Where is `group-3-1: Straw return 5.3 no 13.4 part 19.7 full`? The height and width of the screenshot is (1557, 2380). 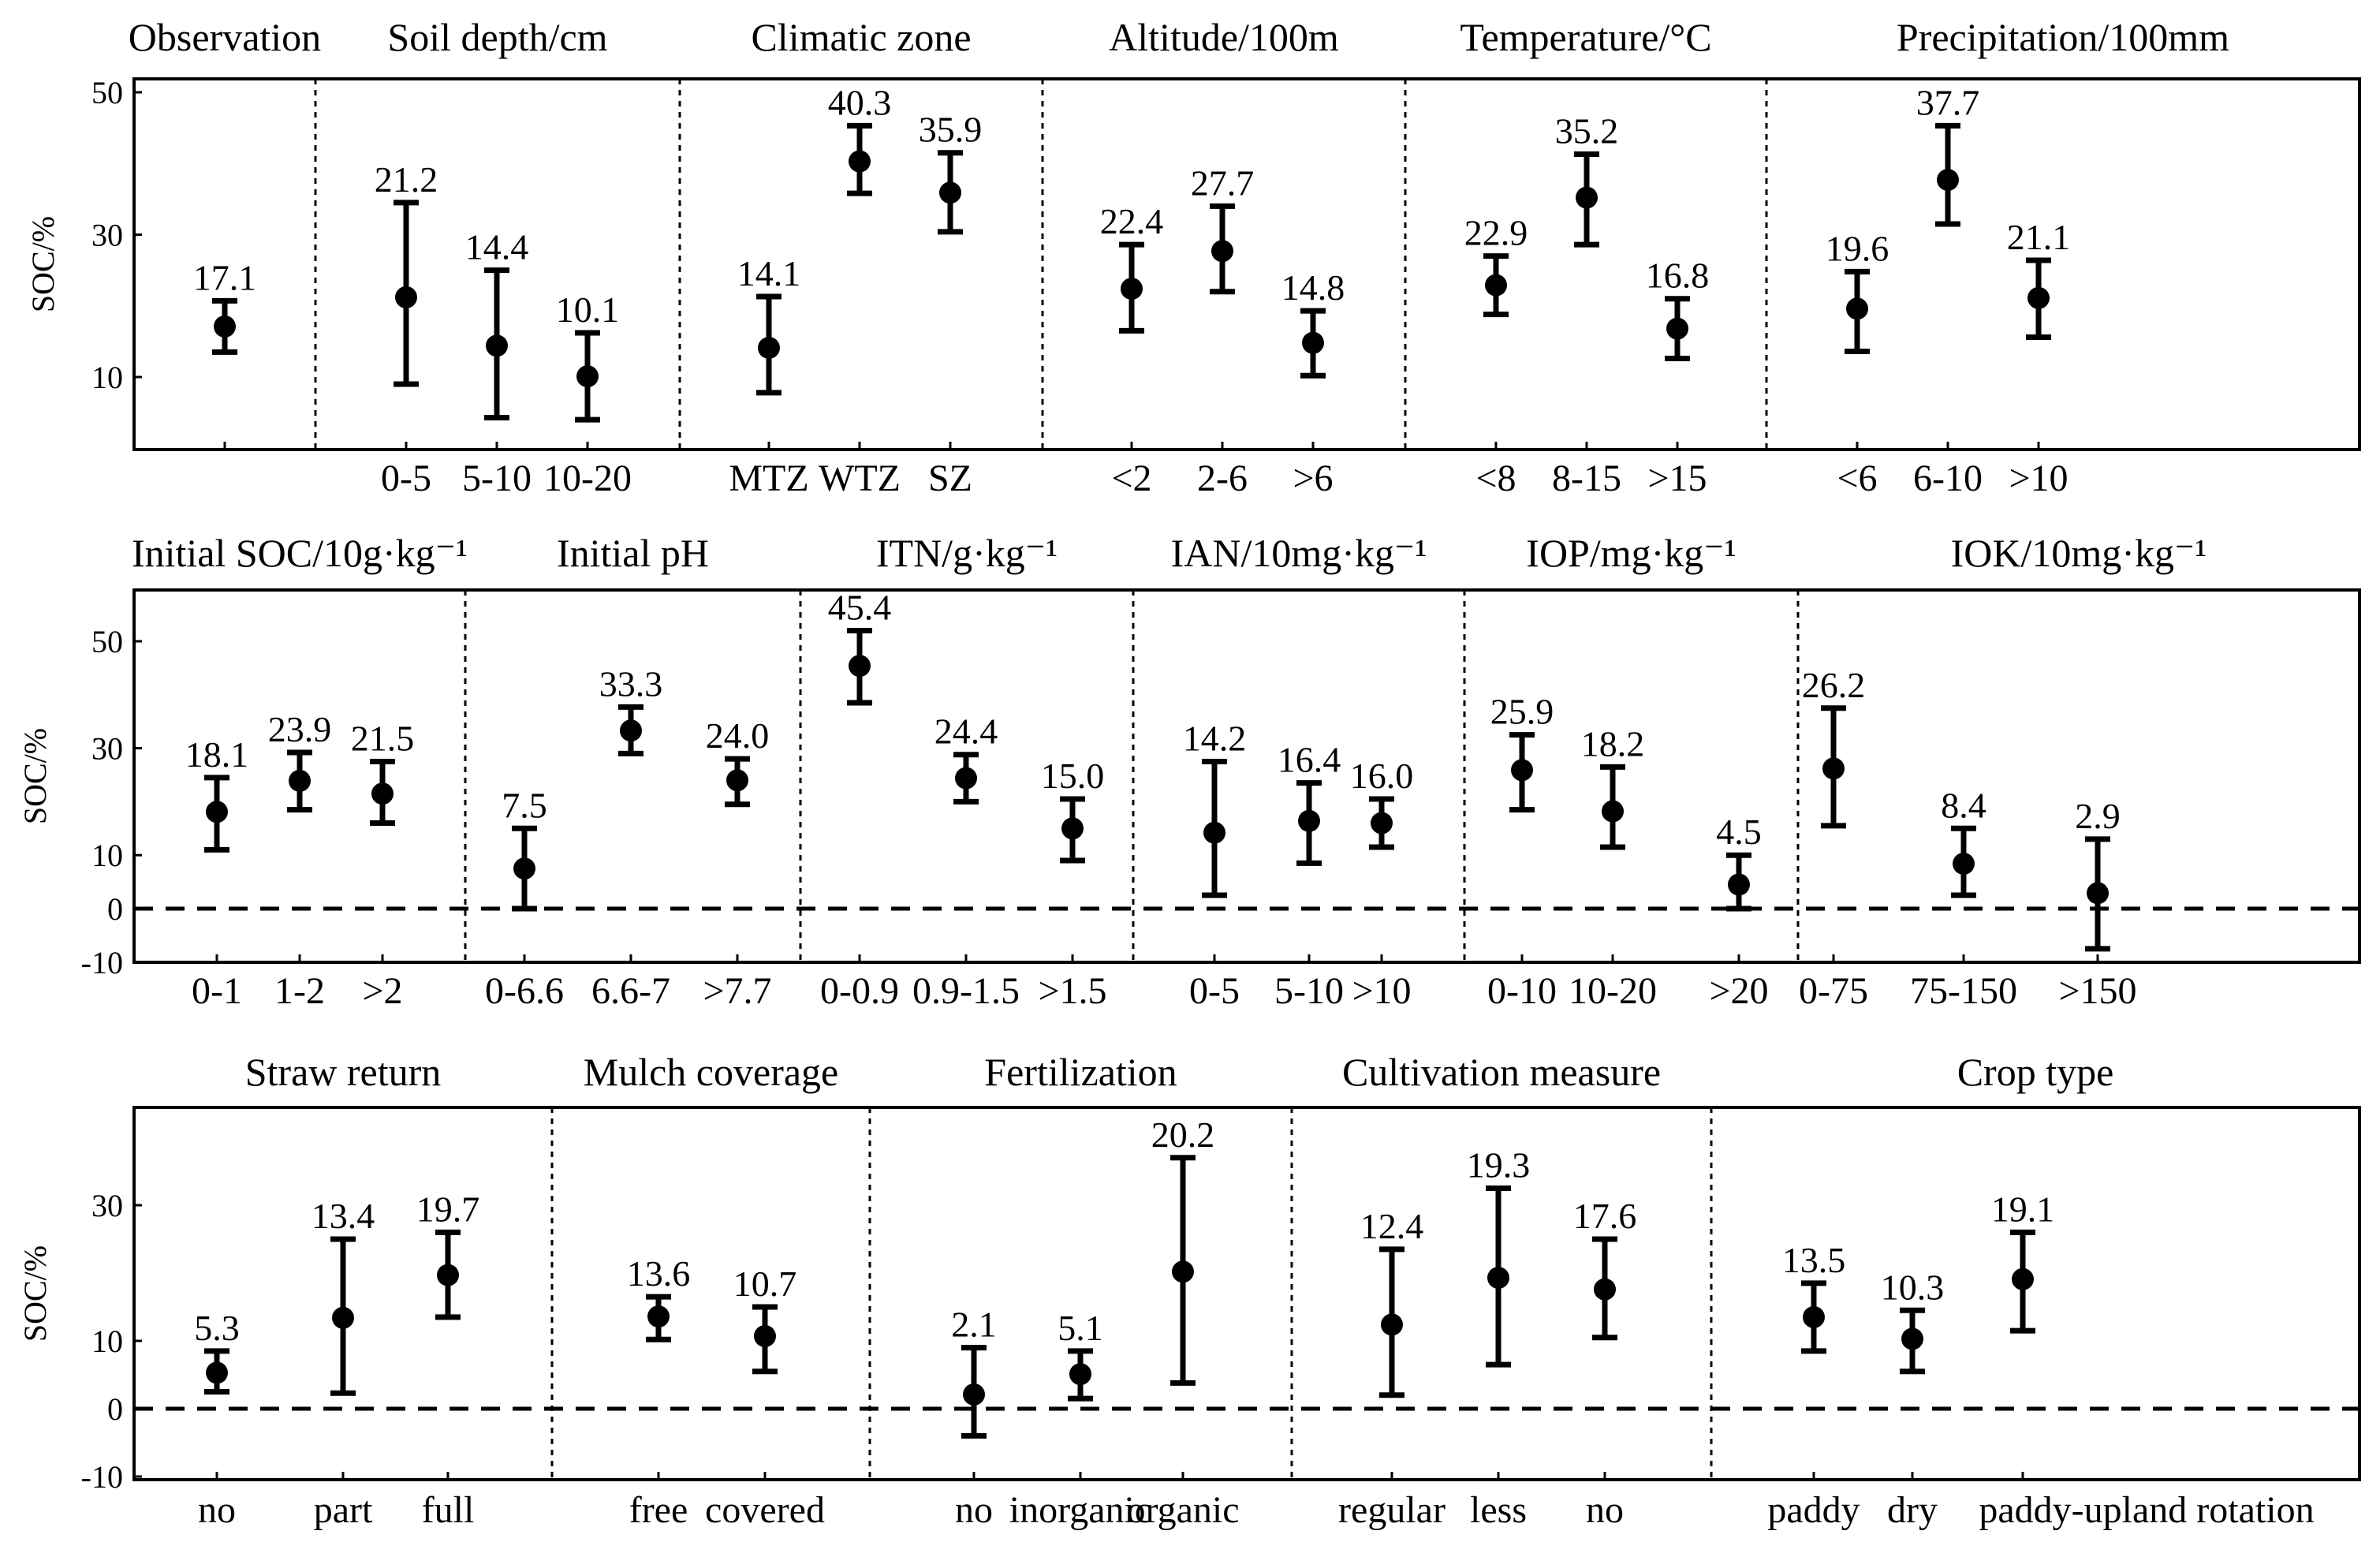 group-3-1: Straw return 5.3 no 13.4 part 19.7 full is located at coordinates (336, 1290).